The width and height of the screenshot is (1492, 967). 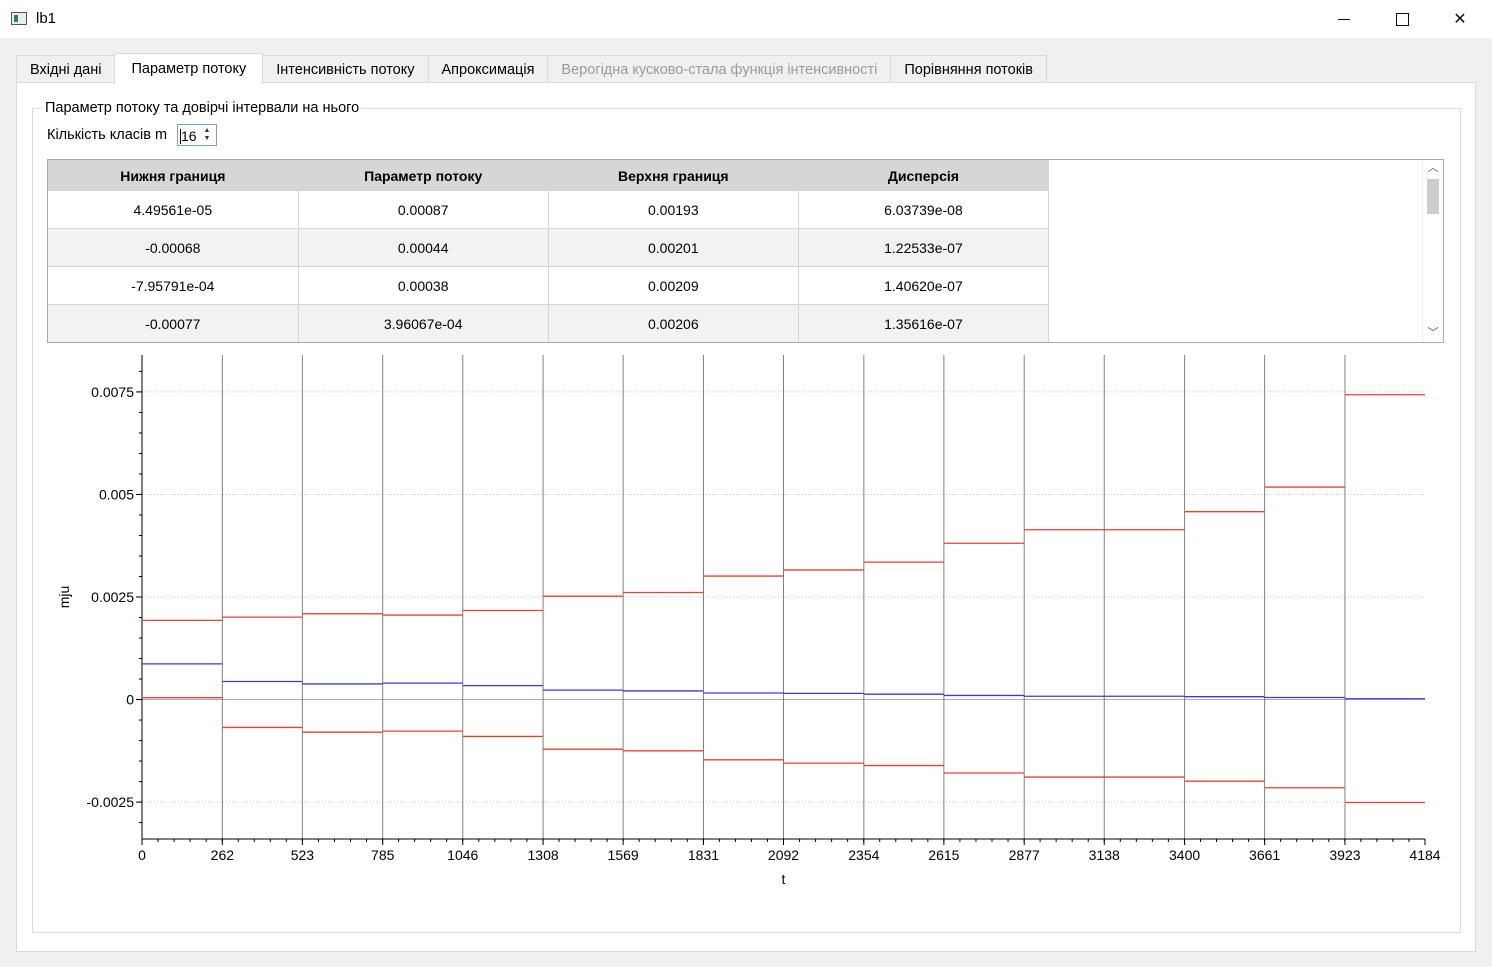 I want to click on x-tick-label: 2615, so click(x=943, y=855).